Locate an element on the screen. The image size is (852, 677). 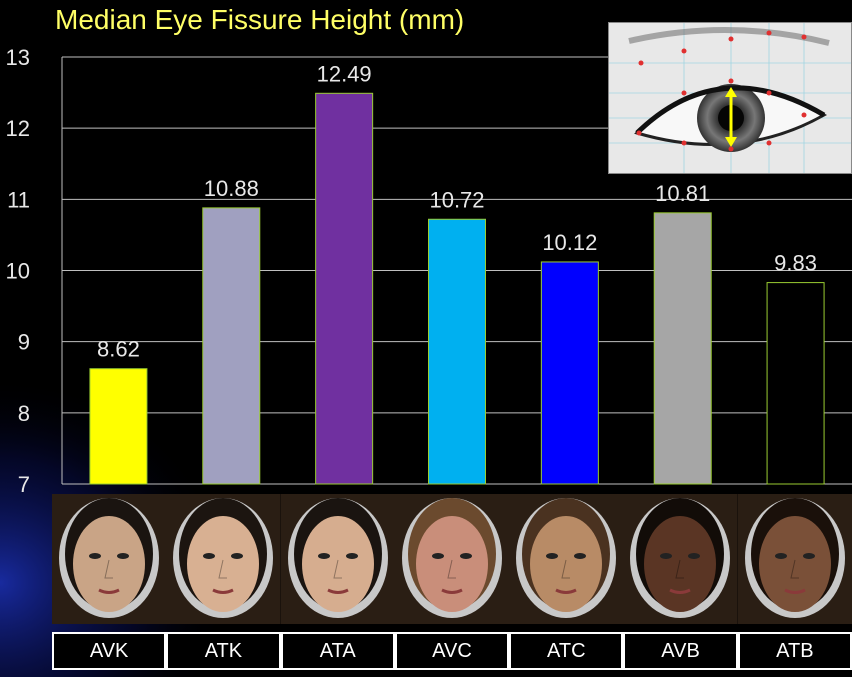
bar-atb is located at coordinates (795, 383).